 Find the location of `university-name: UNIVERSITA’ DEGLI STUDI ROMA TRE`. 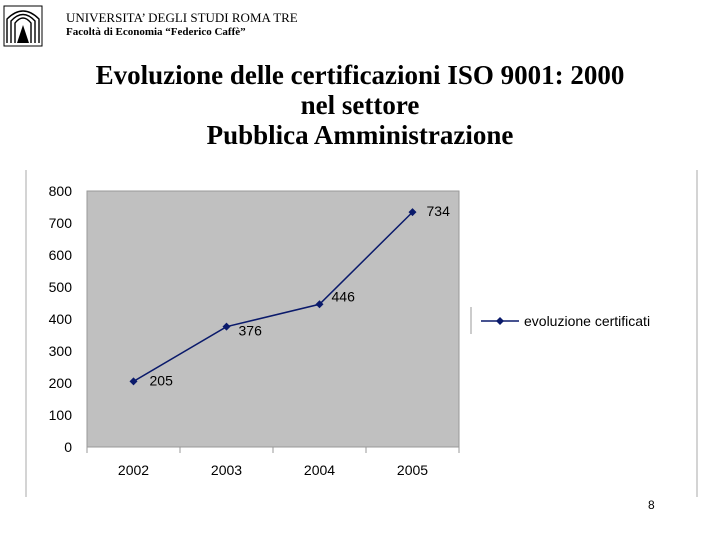

university-name: UNIVERSITA’ DEGLI STUDI ROMA TRE is located at coordinates (182, 17).